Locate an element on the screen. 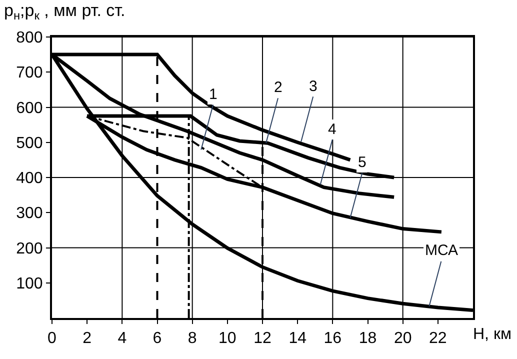  x-tick-label: 4 is located at coordinates (122, 339).